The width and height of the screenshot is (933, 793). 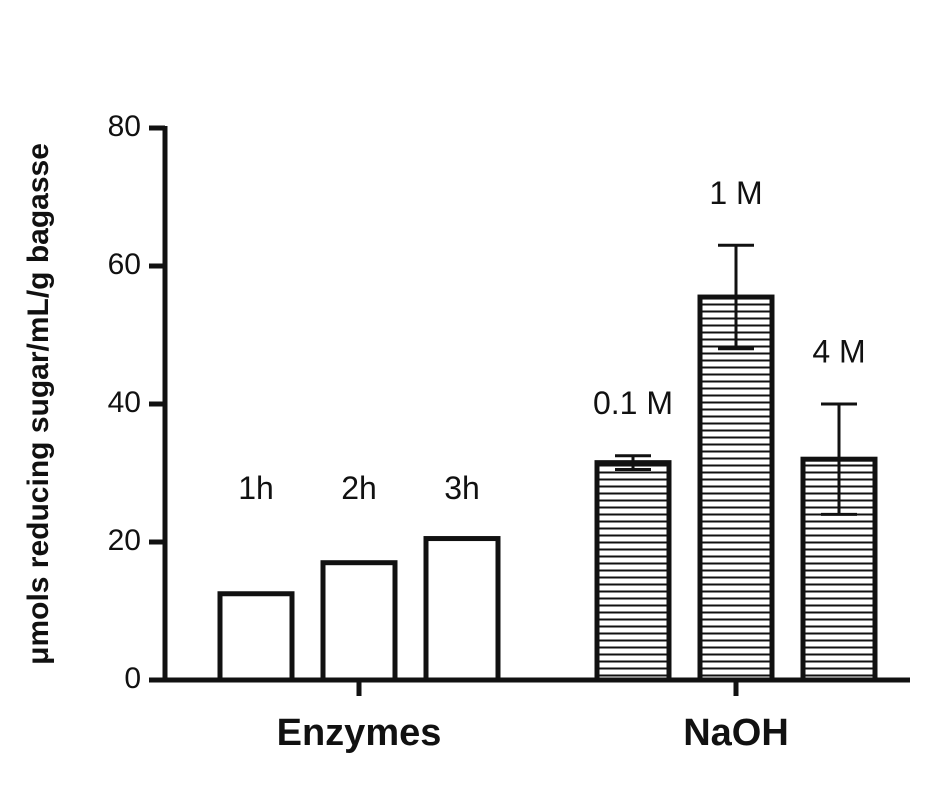 I want to click on y-axis-label: μmols reducing sugar/mL/g bagasse, so click(x=38, y=404).